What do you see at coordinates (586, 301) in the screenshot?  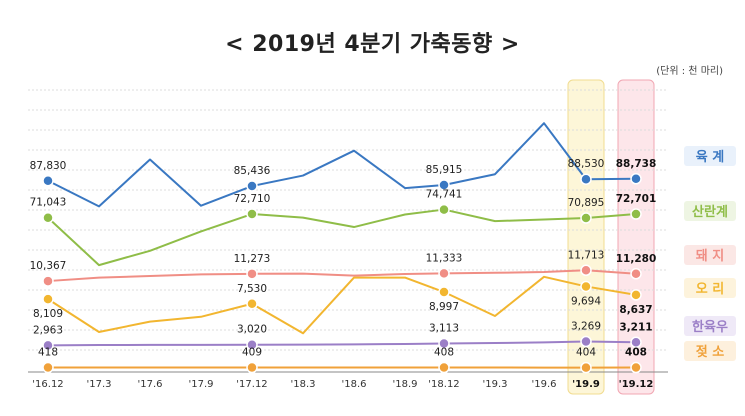 I see `data-label: 9,694` at bounding box center [586, 301].